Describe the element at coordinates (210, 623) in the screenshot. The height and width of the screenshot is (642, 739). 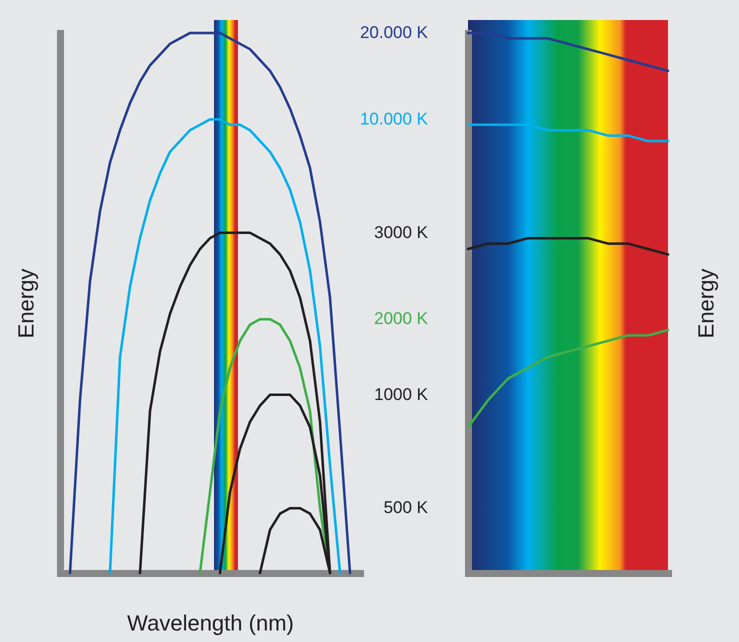
I see `x-axis-title: Wavelength (nm)` at that location.